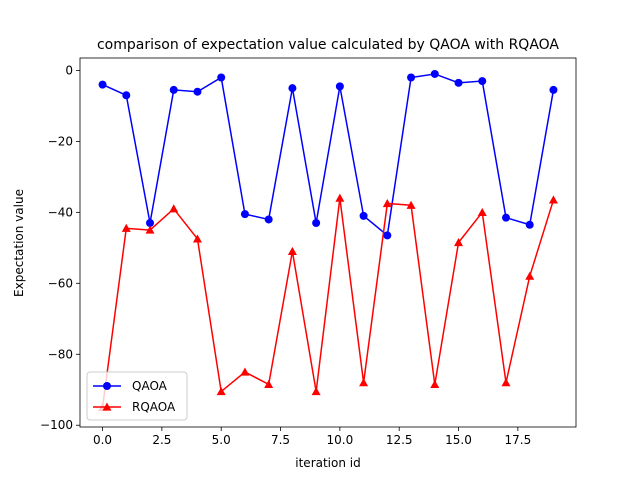  What do you see at coordinates (154, 407) in the screenshot?
I see `legend-rqaoa-label: RQAOA` at bounding box center [154, 407].